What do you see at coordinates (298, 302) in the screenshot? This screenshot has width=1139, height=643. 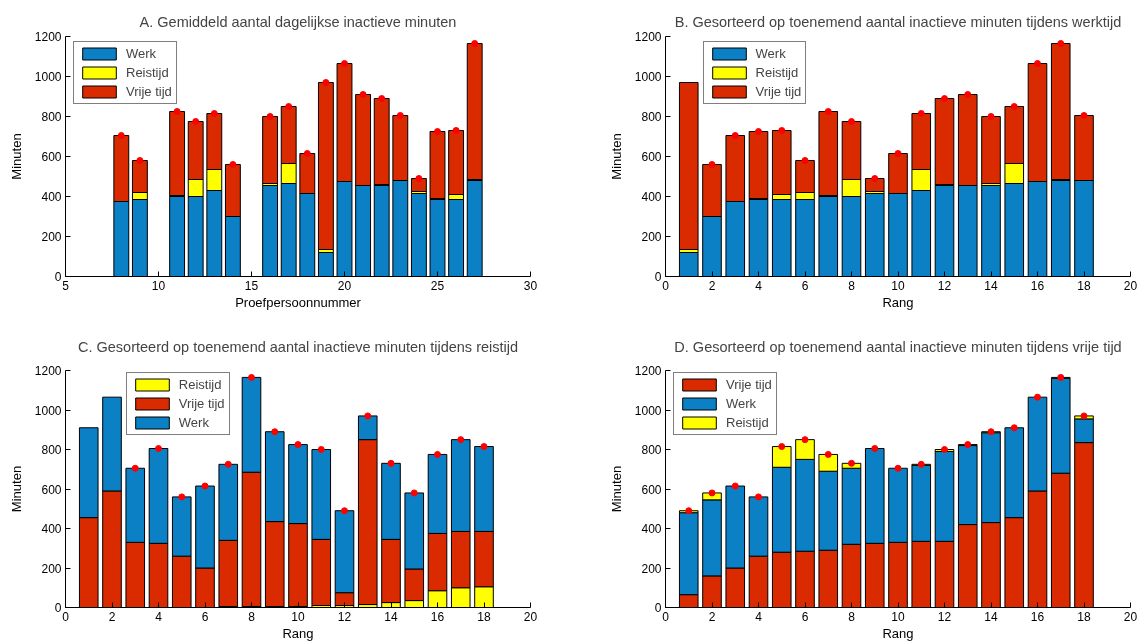 I see `x-axis-title: Proefpersoonnummer` at bounding box center [298, 302].